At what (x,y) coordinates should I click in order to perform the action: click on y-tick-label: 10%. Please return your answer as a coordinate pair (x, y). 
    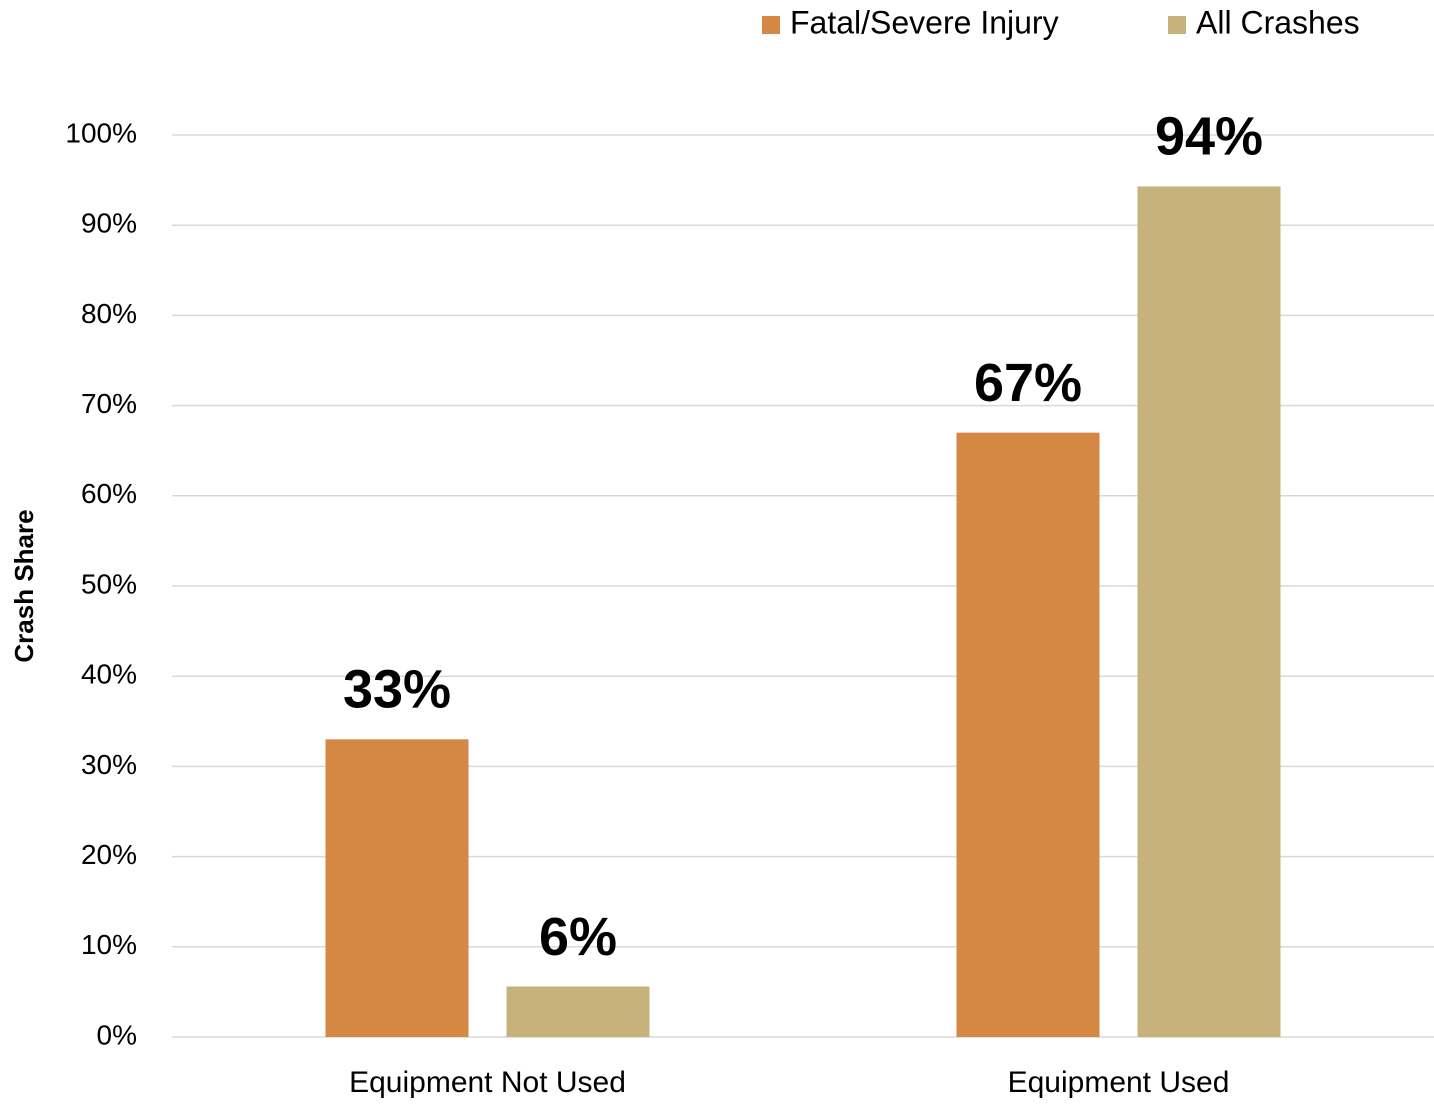
    Looking at the image, I should click on (109, 944).